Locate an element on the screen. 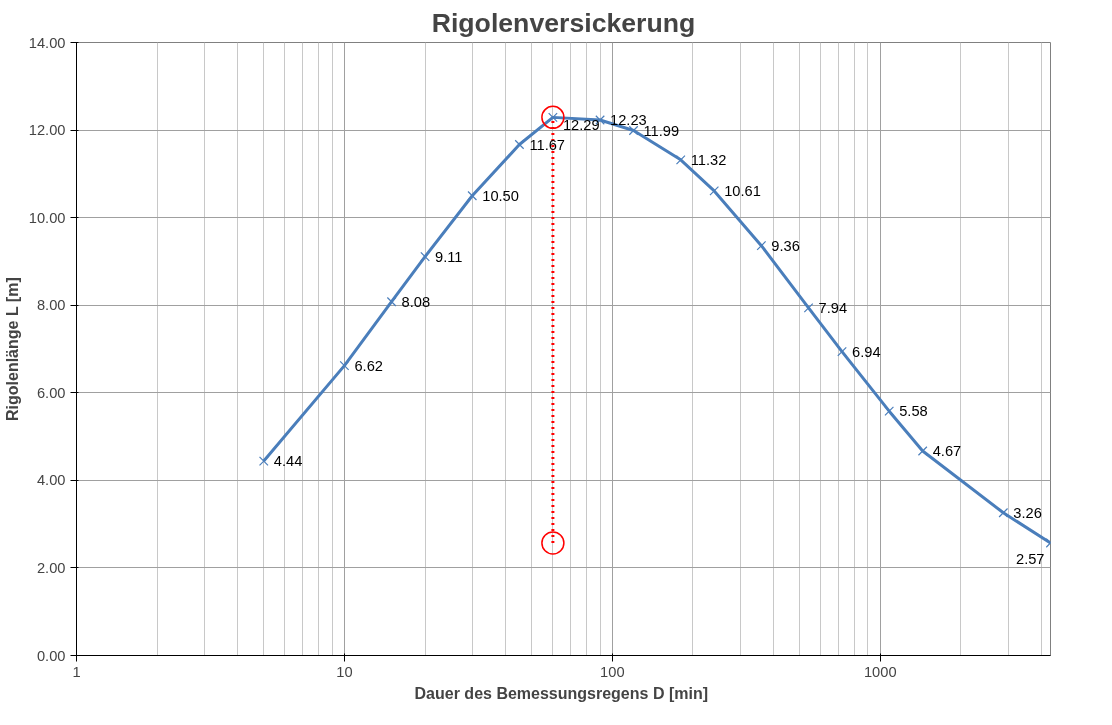  y-tick-label: 6.00 is located at coordinates (51, 392).